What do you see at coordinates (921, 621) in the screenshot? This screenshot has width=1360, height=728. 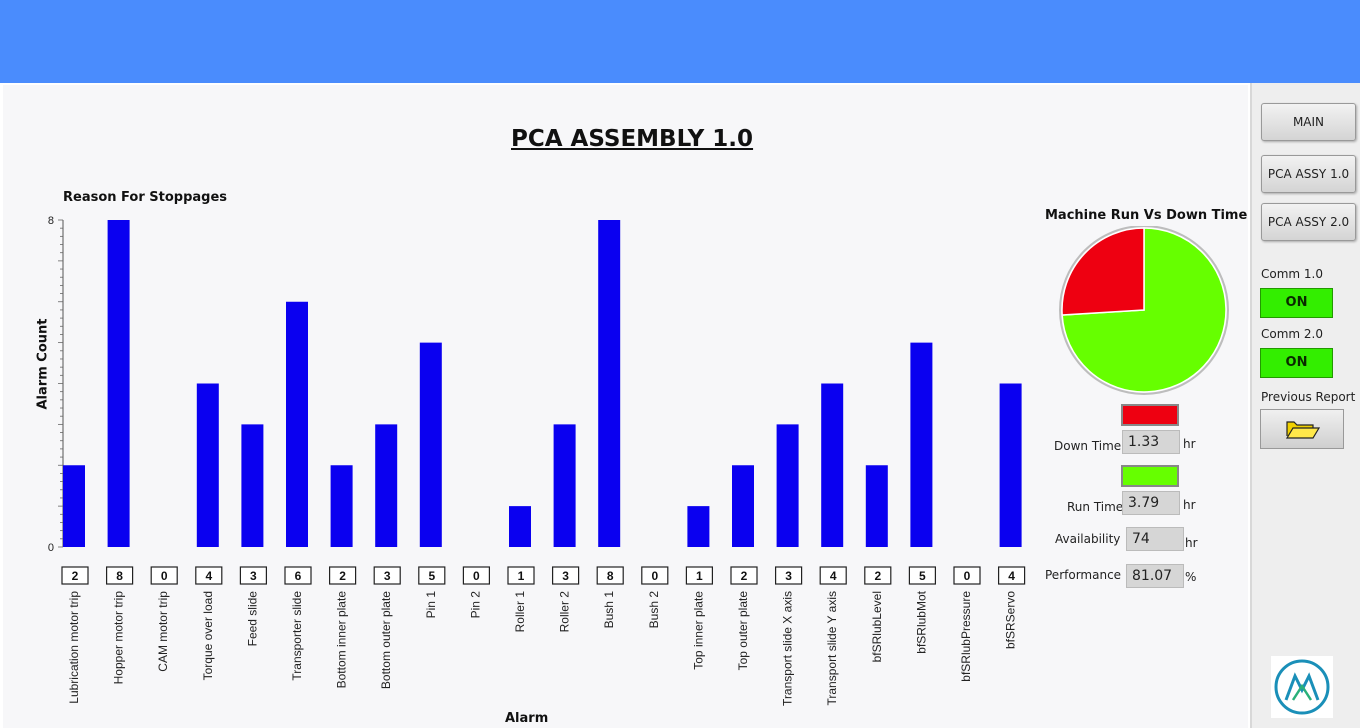 I see `category-label: bfSRlubMot` at bounding box center [921, 621].